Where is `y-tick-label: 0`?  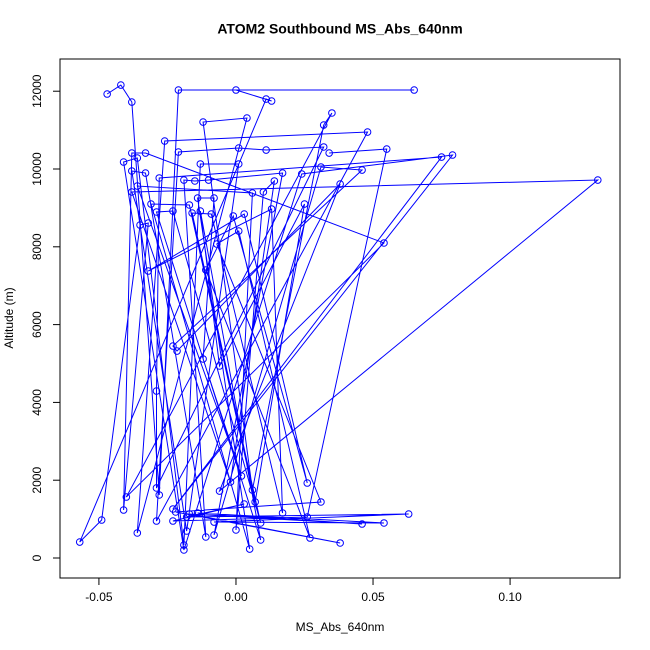
y-tick-label: 0 is located at coordinates (37, 557).